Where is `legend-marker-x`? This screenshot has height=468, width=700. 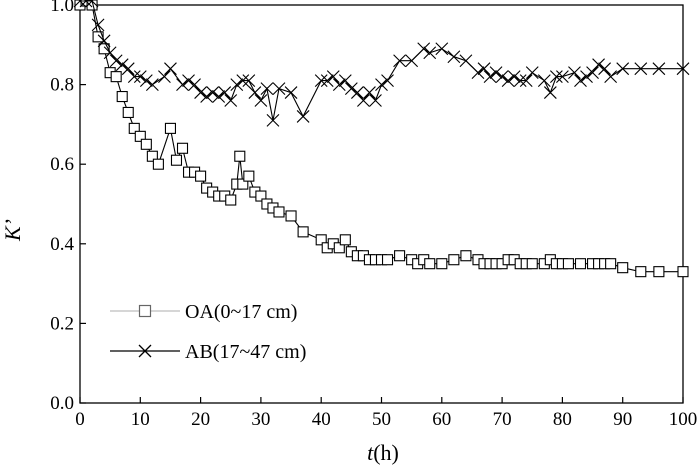 legend-marker-x is located at coordinates (145, 351).